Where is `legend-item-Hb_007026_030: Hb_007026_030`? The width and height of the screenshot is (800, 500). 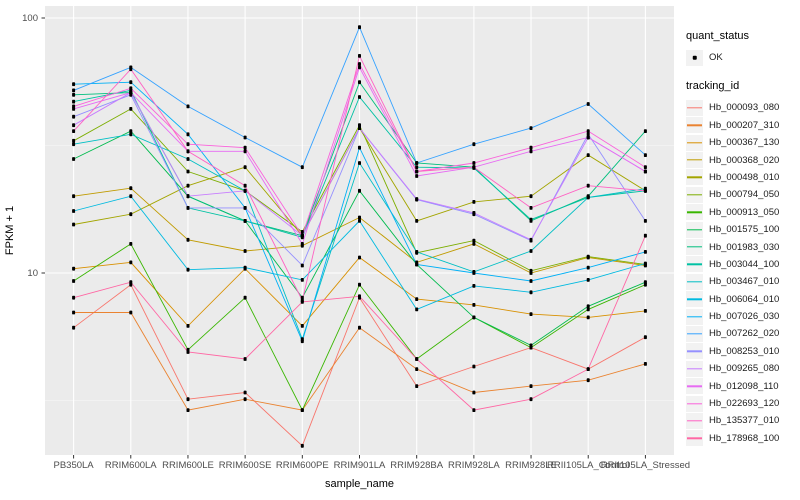
legend-item-Hb_007026_030: Hb_007026_030 is located at coordinates (742, 316).